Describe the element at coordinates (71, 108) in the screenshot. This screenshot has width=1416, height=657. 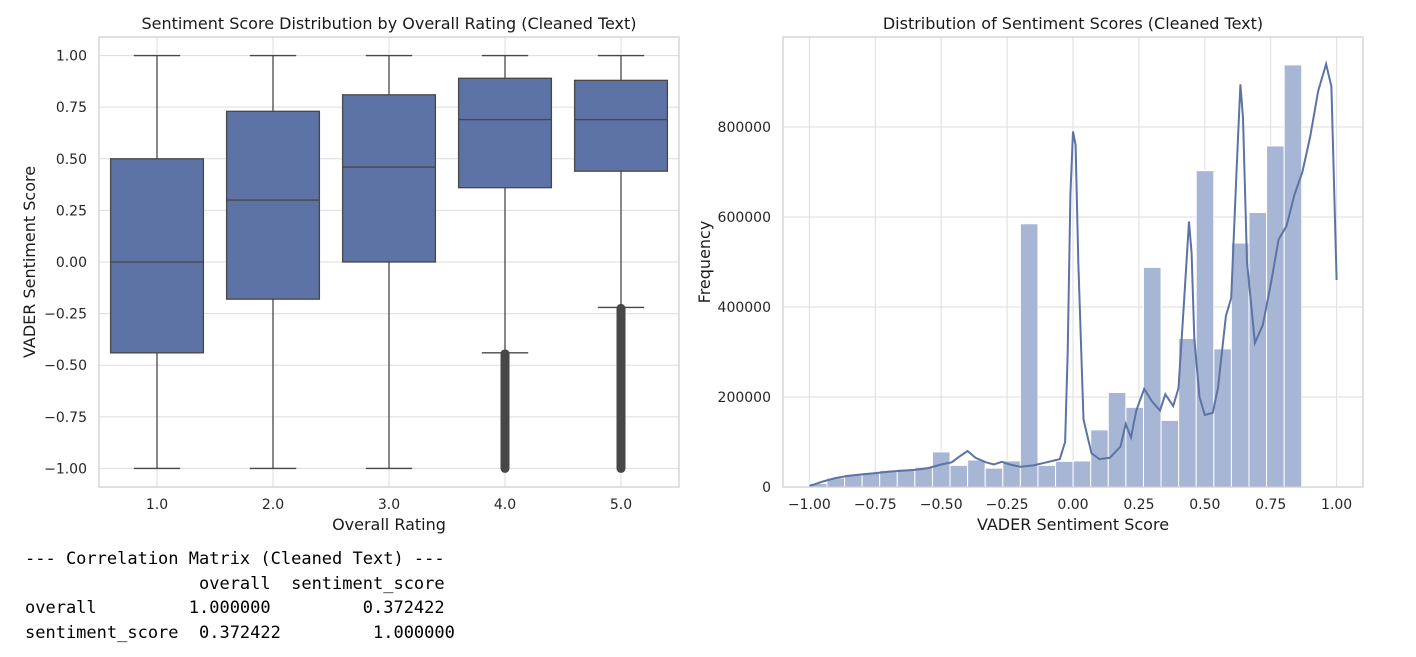
I see `boxplot-y-tick-label: 0.75` at that location.